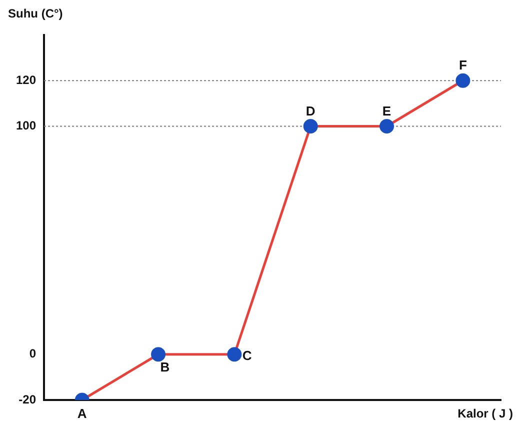 The height and width of the screenshot is (432, 521). I want to click on x-axis-title: Kalor ( J ), so click(485, 413).